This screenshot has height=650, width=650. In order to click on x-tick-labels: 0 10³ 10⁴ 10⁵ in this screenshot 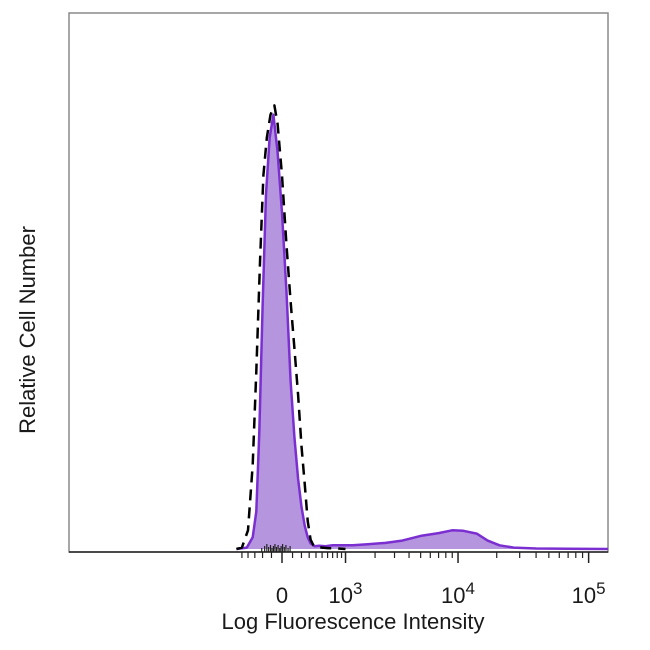, I will do `click(441, 593)`.